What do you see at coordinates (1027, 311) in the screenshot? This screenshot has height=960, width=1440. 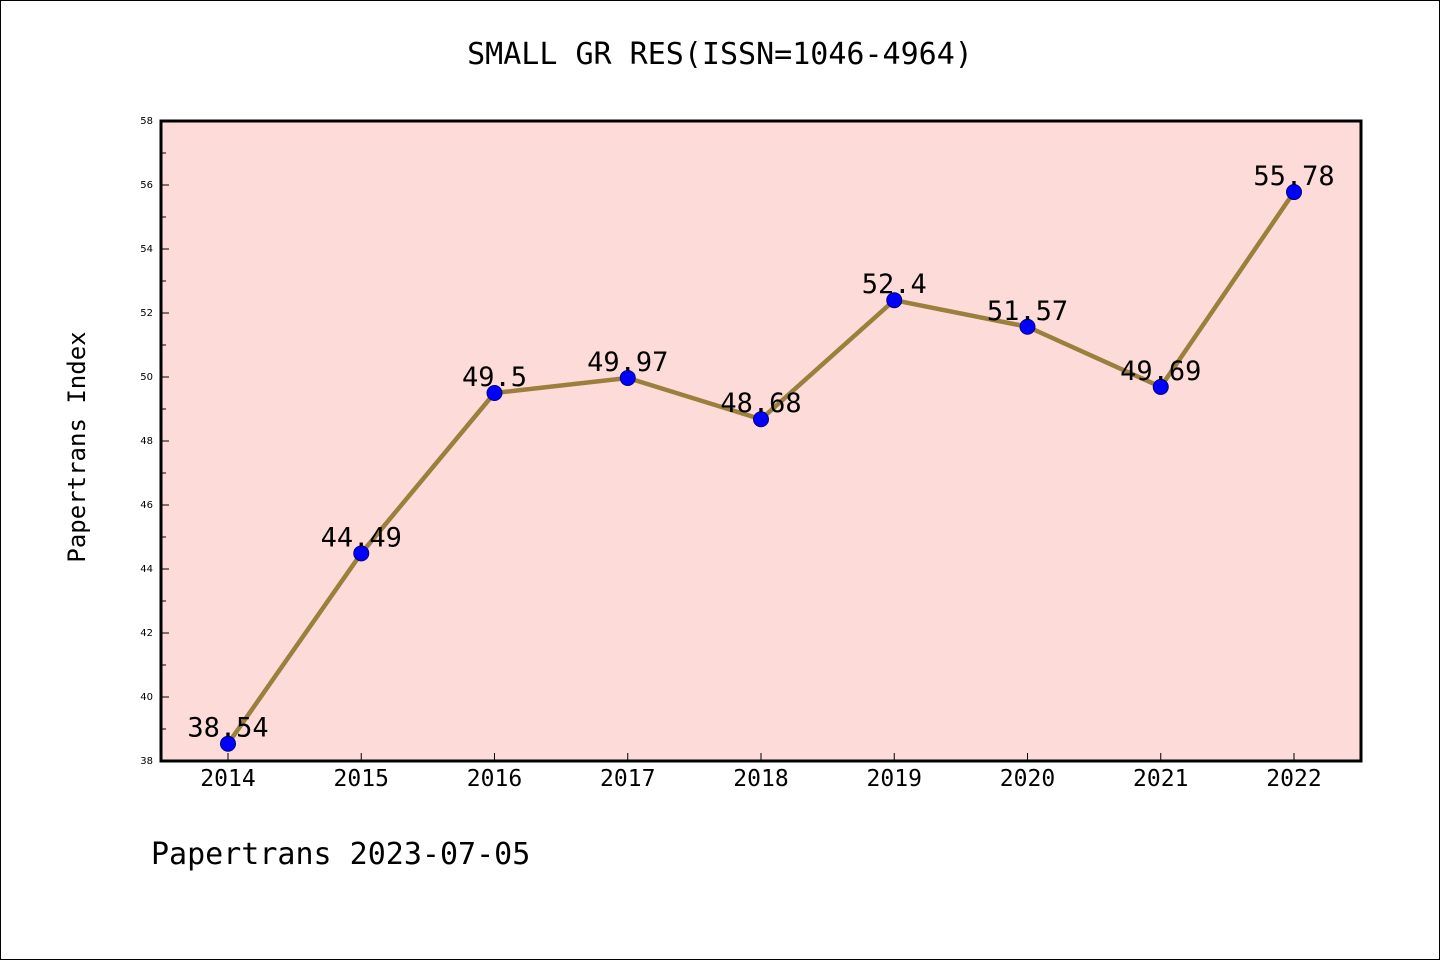 I see `data-label: 51.57` at bounding box center [1027, 311].